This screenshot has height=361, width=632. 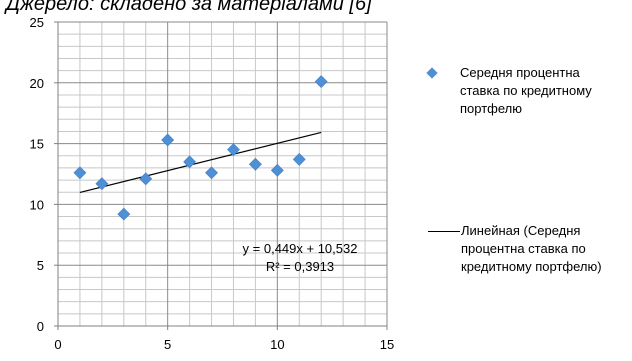 I want to click on x-tick-label: 10, so click(x=277, y=344).